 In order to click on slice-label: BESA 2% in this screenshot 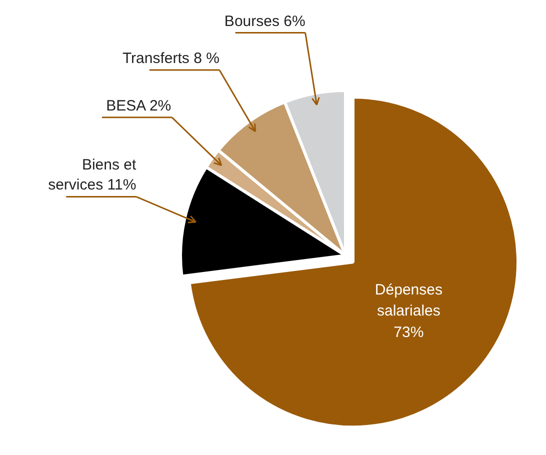, I will do `click(139, 105)`.